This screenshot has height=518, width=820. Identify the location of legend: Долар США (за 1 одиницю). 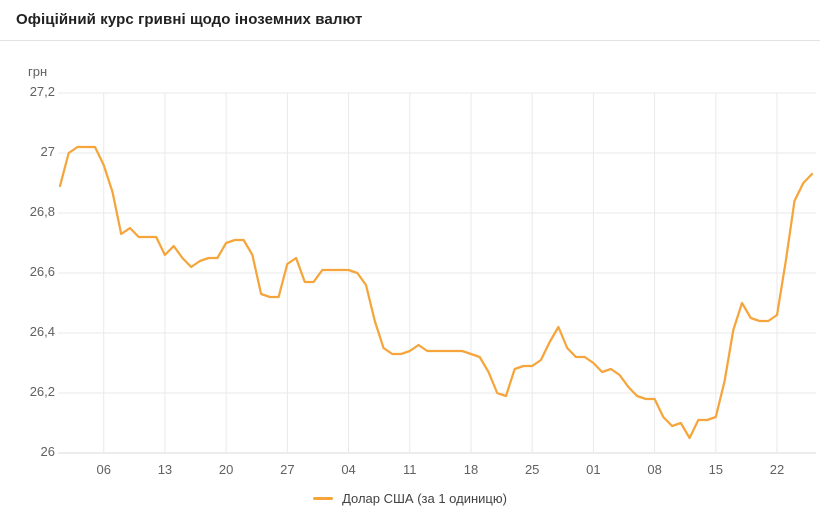
(410, 498).